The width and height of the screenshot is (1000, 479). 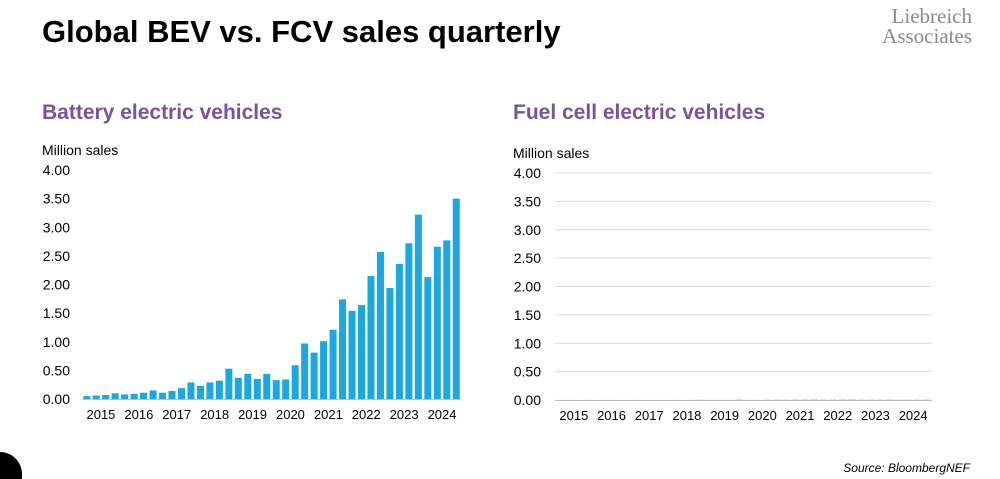 What do you see at coordinates (527, 230) in the screenshot?
I see `chart-1-y-tick-label: 3.00` at bounding box center [527, 230].